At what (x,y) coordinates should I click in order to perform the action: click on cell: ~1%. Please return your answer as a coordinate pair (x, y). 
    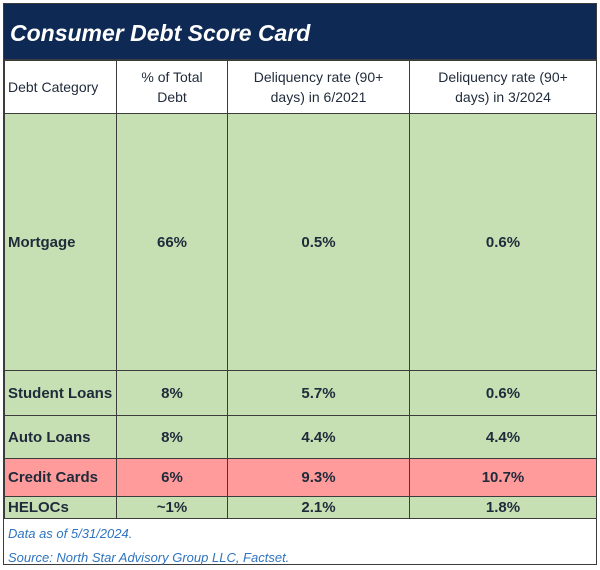
    Looking at the image, I should click on (172, 507).